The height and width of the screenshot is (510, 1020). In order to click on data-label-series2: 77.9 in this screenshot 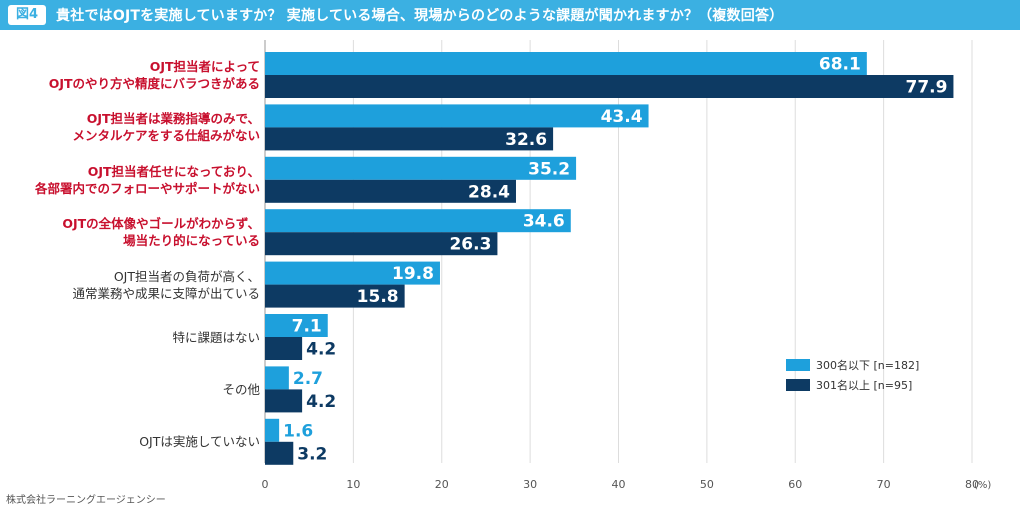, I will do `click(926, 88)`.